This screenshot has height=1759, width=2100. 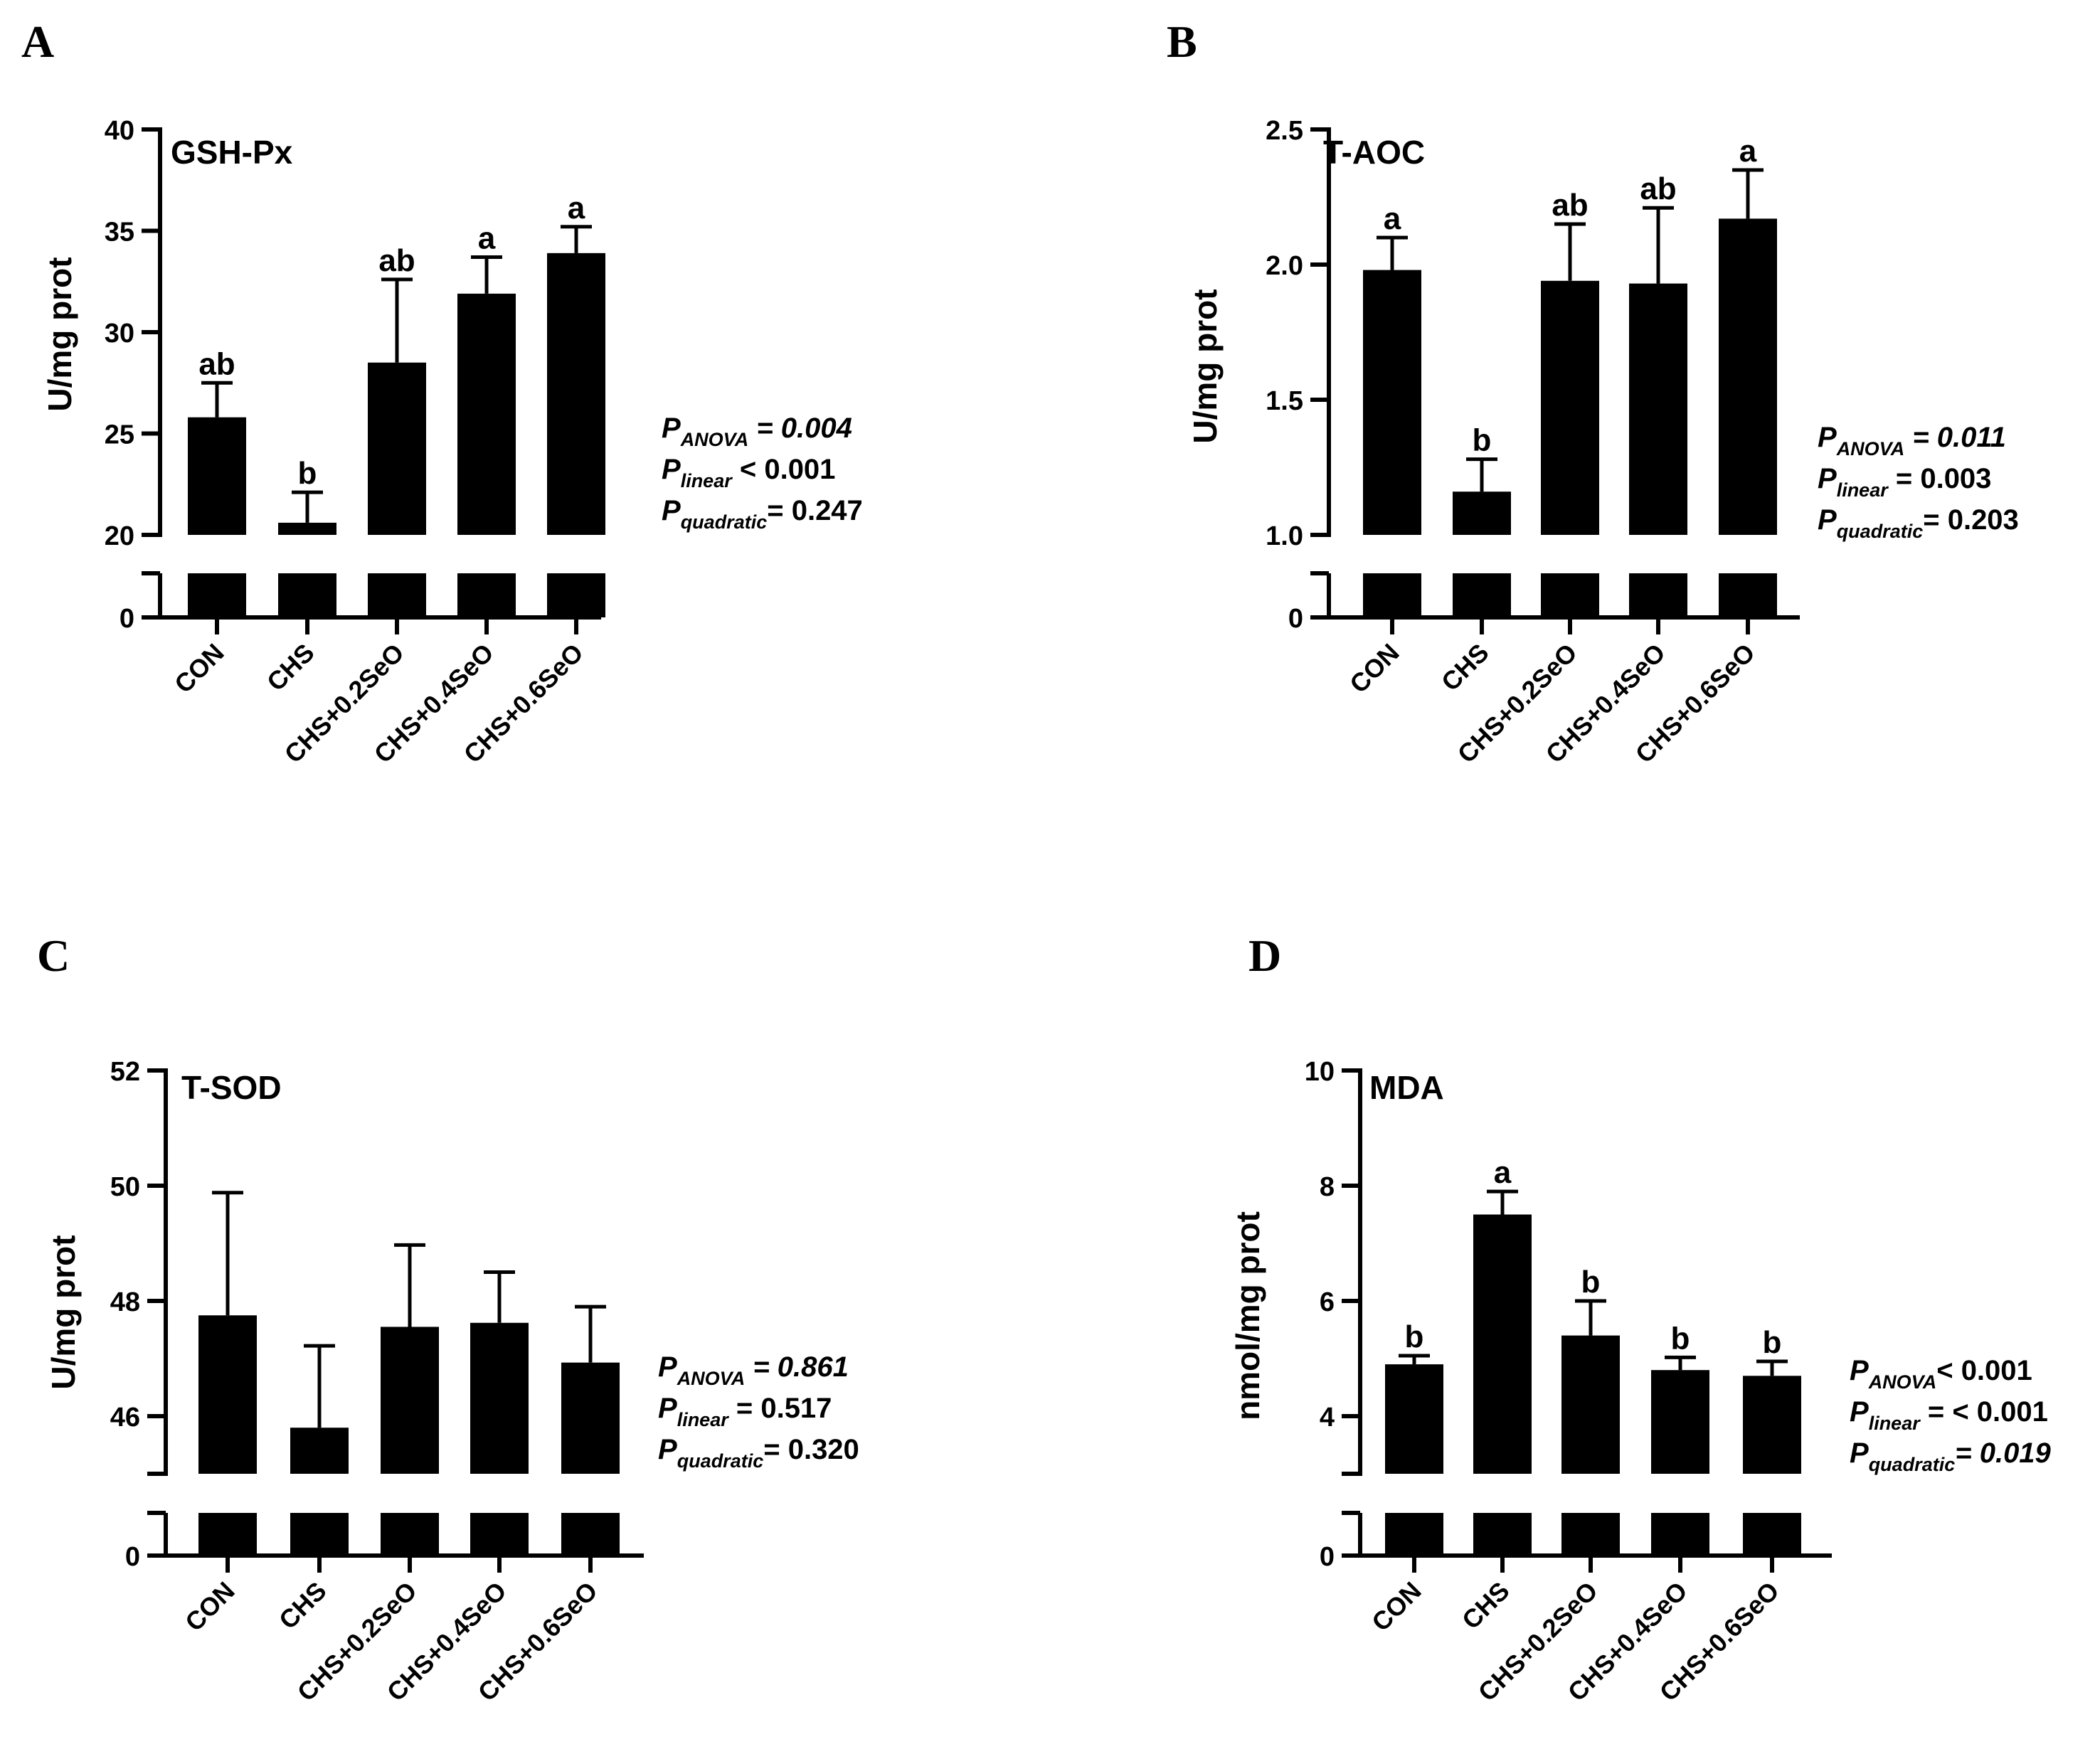 I want to click on y-tick-label-b: 2.0, so click(x=1284, y=266).